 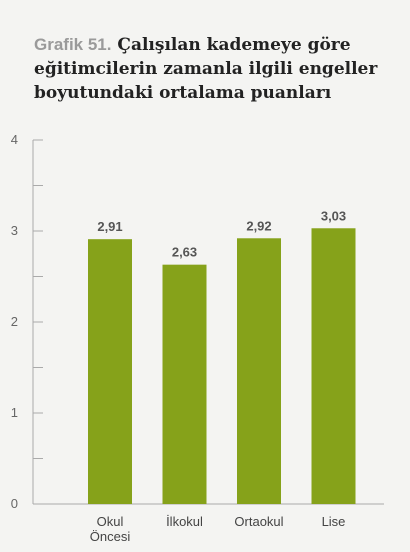 What do you see at coordinates (333, 215) in the screenshot?
I see `data-label: 3,03` at bounding box center [333, 215].